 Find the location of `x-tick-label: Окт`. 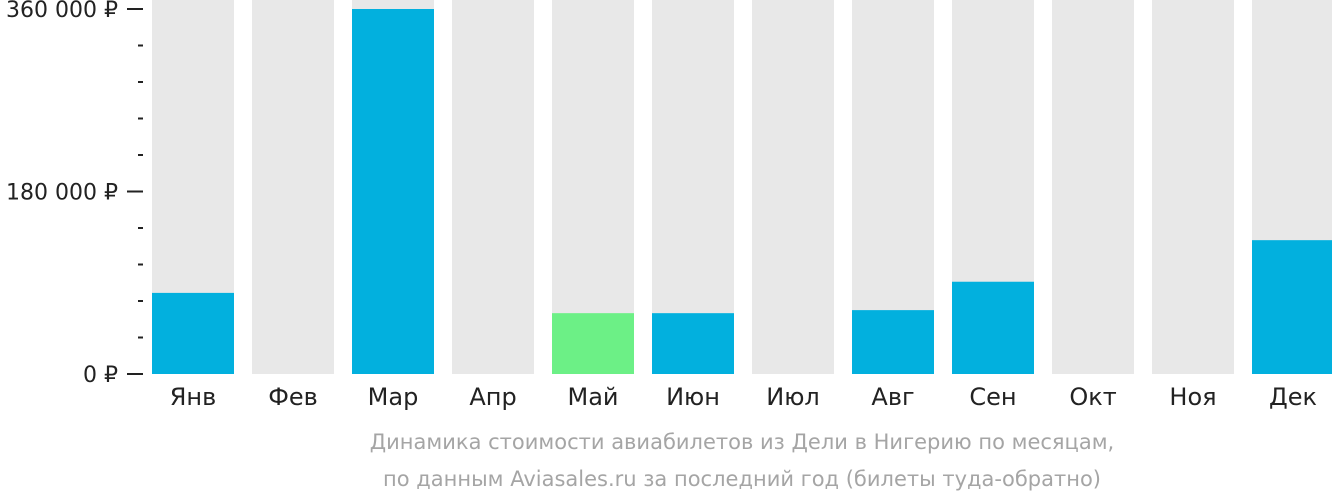

x-tick-label: Окт is located at coordinates (1092, 397).